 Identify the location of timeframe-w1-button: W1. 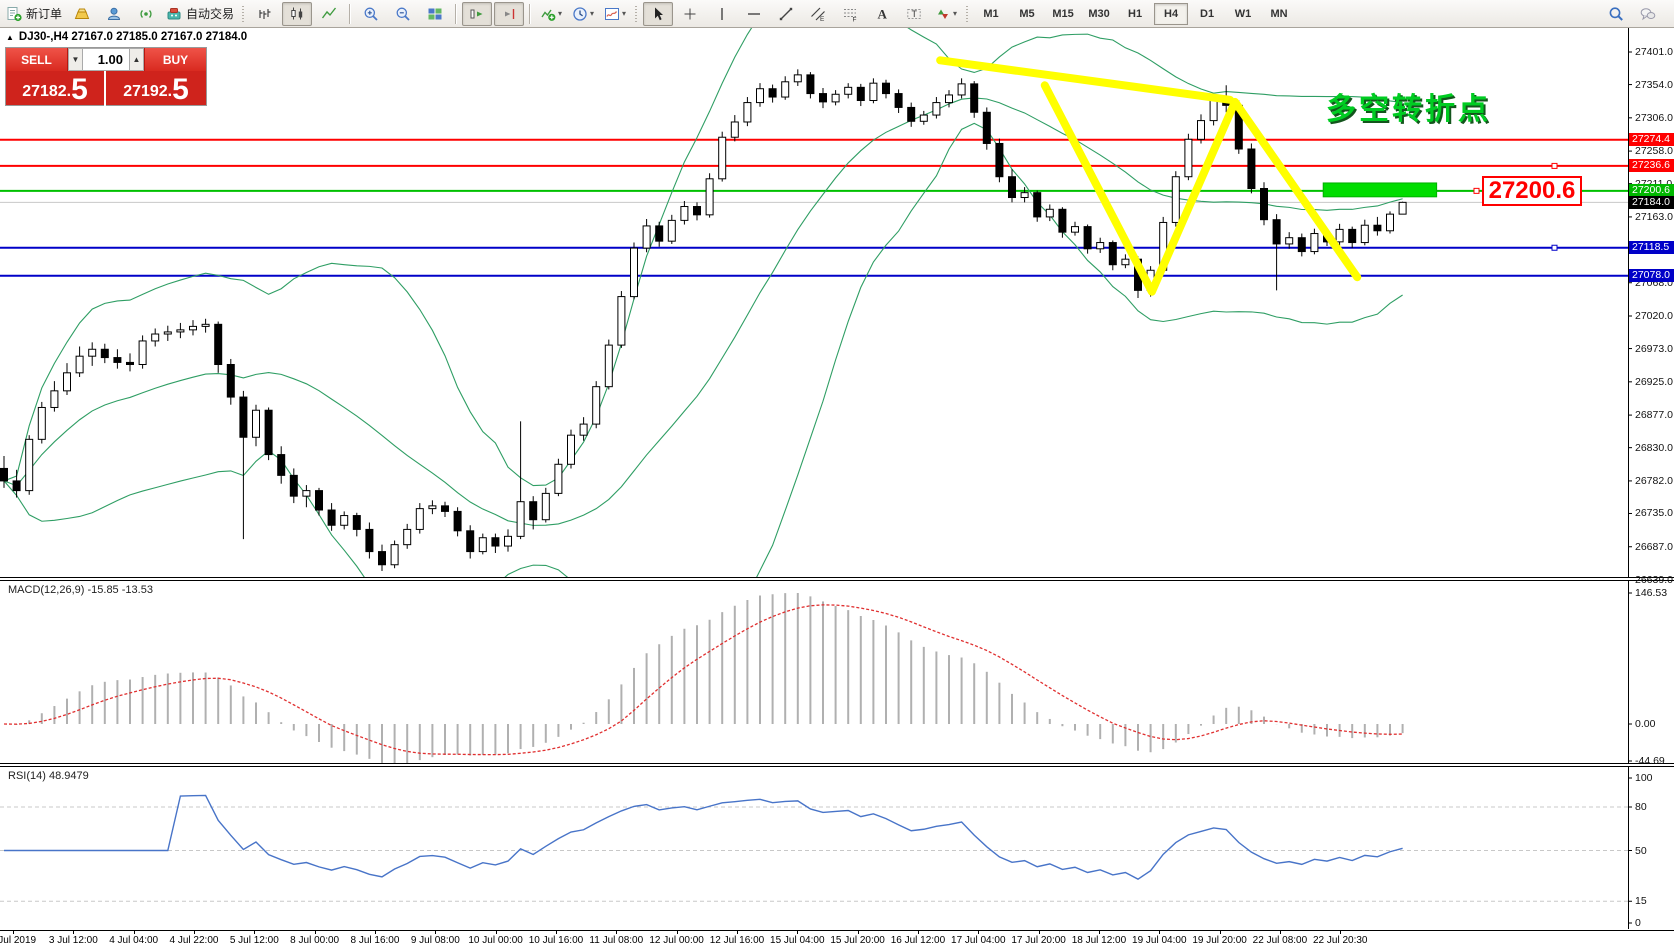
(1243, 13).